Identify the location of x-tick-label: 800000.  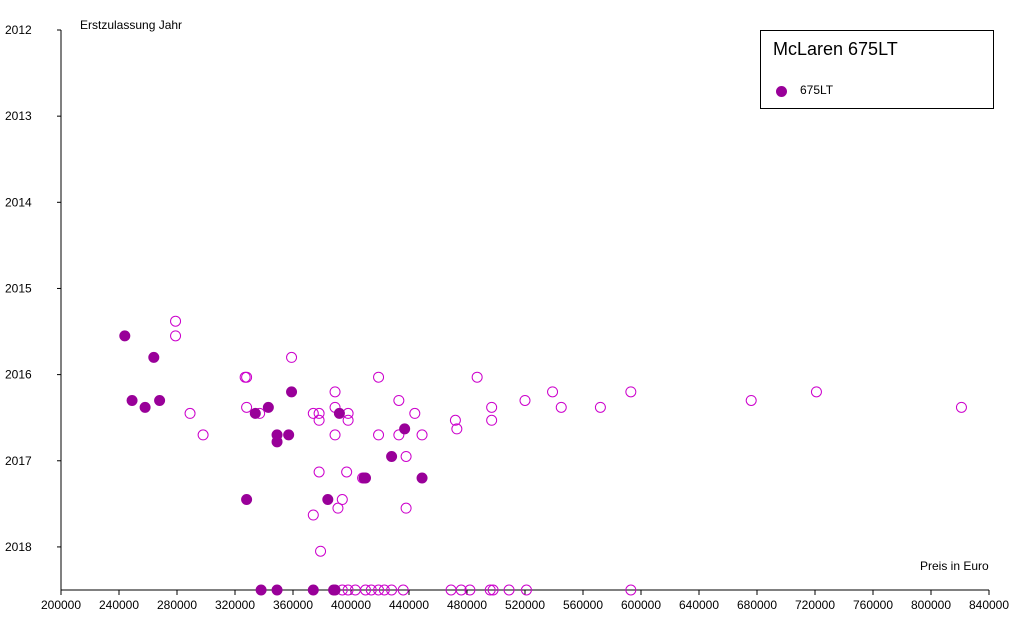
(931, 605).